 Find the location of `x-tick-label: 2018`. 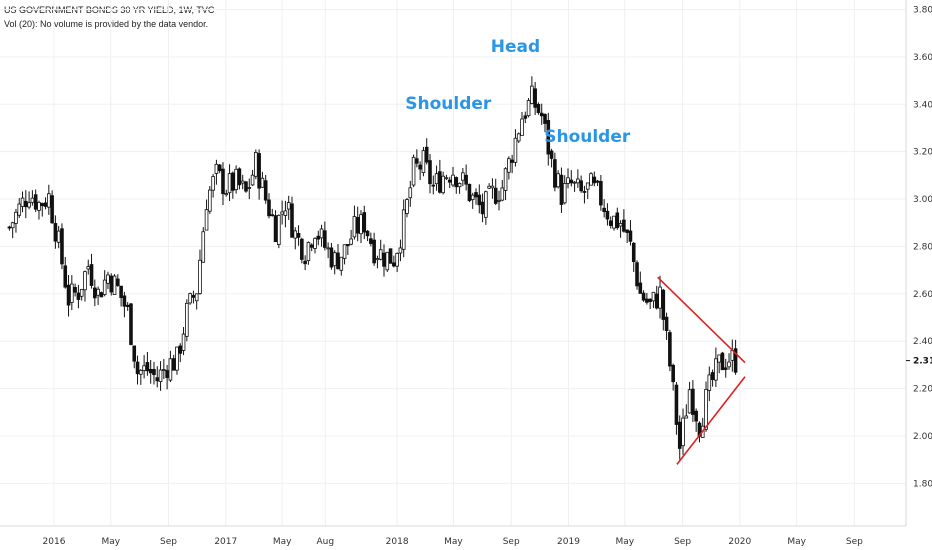

x-tick-label: 2018 is located at coordinates (397, 542).